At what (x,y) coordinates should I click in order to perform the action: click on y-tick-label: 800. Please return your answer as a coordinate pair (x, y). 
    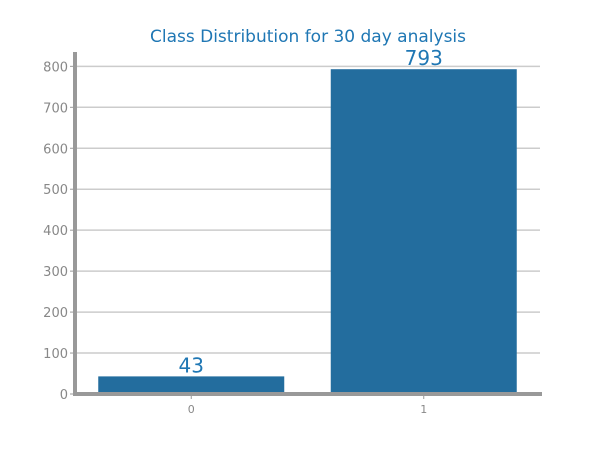
    Looking at the image, I should click on (55, 67).